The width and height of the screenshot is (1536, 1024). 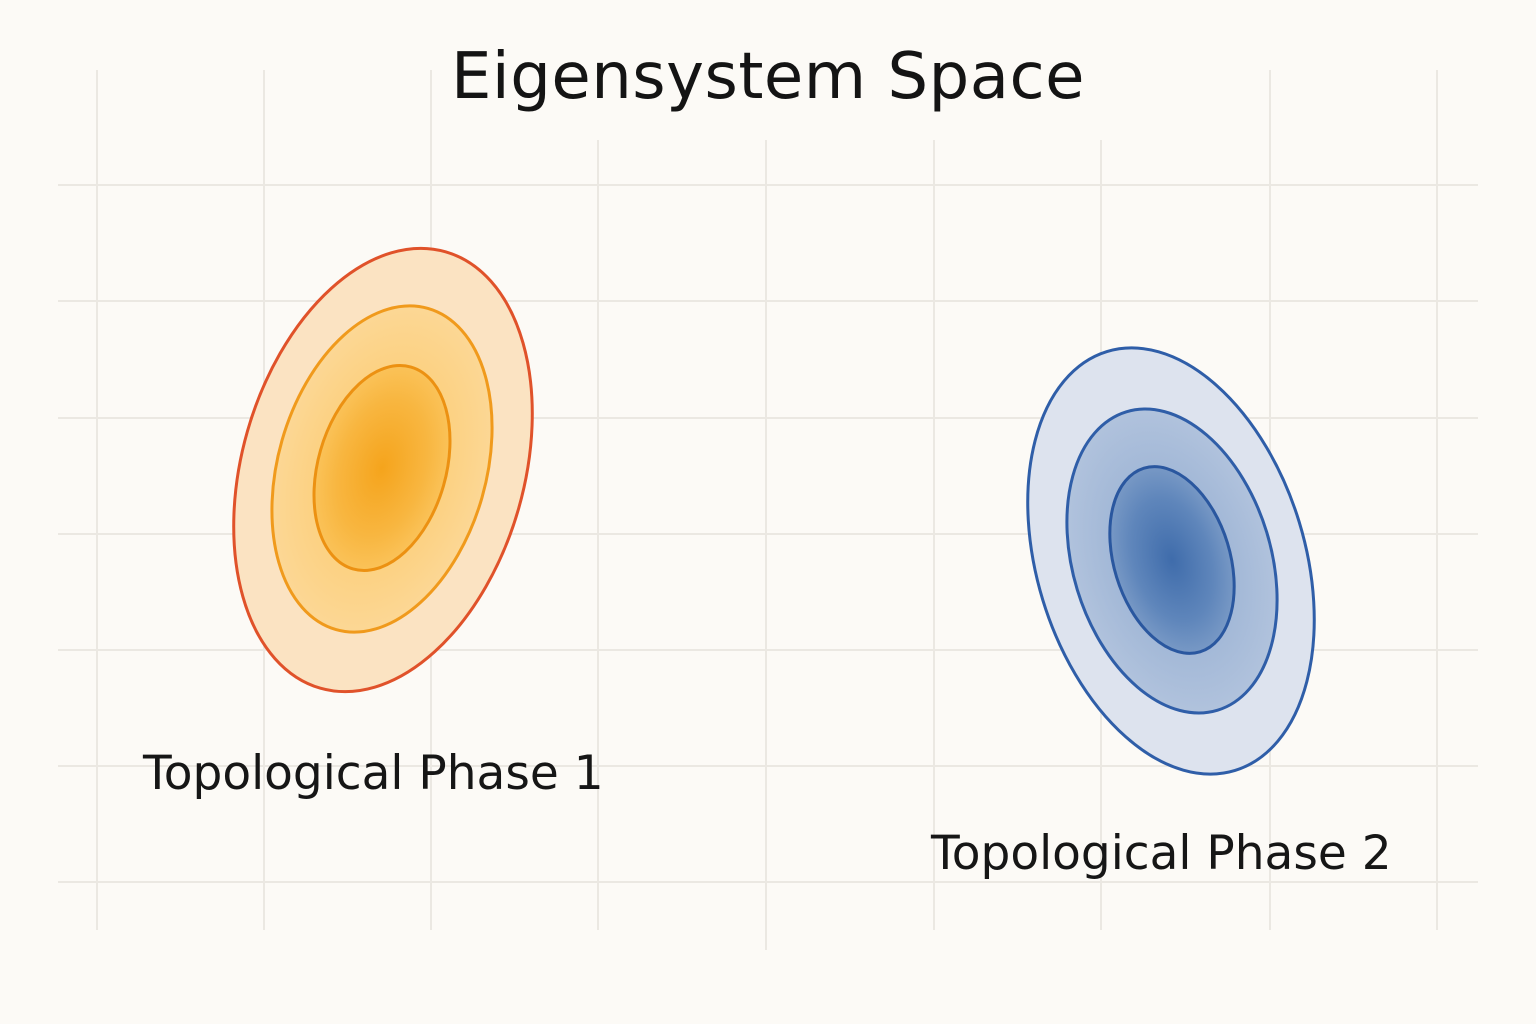 What do you see at coordinates (1171, 560) in the screenshot?
I see `phase-2-contours` at bounding box center [1171, 560].